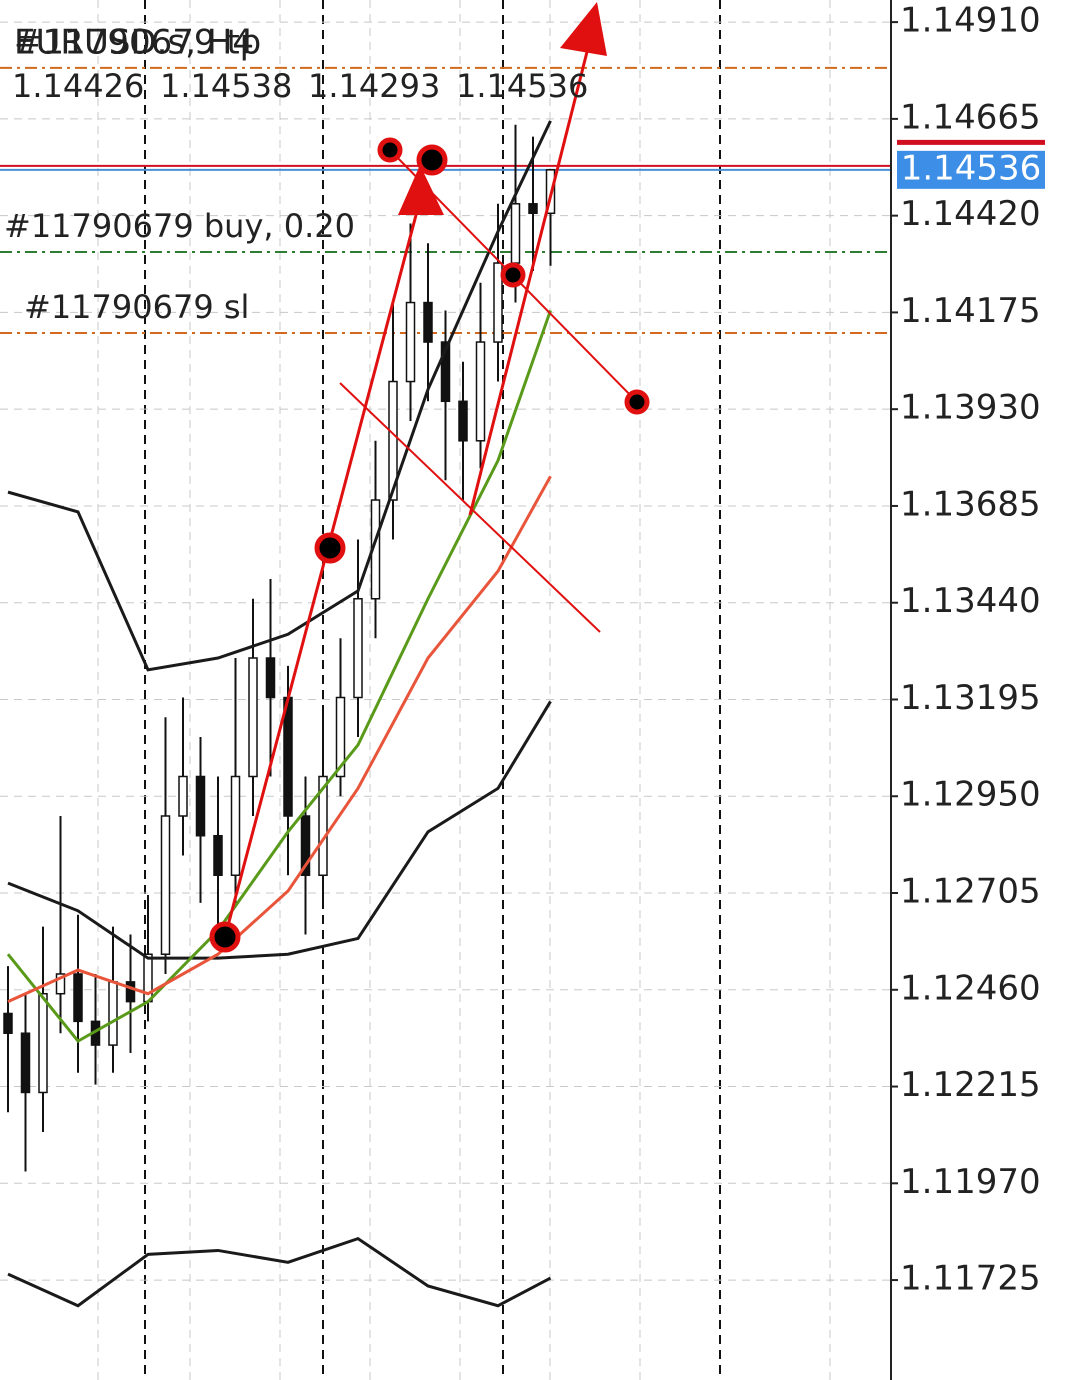 This screenshot has height=1380, width=1080. What do you see at coordinates (970, 1279) in the screenshot?
I see `y-tick-label: 1.11725` at bounding box center [970, 1279].